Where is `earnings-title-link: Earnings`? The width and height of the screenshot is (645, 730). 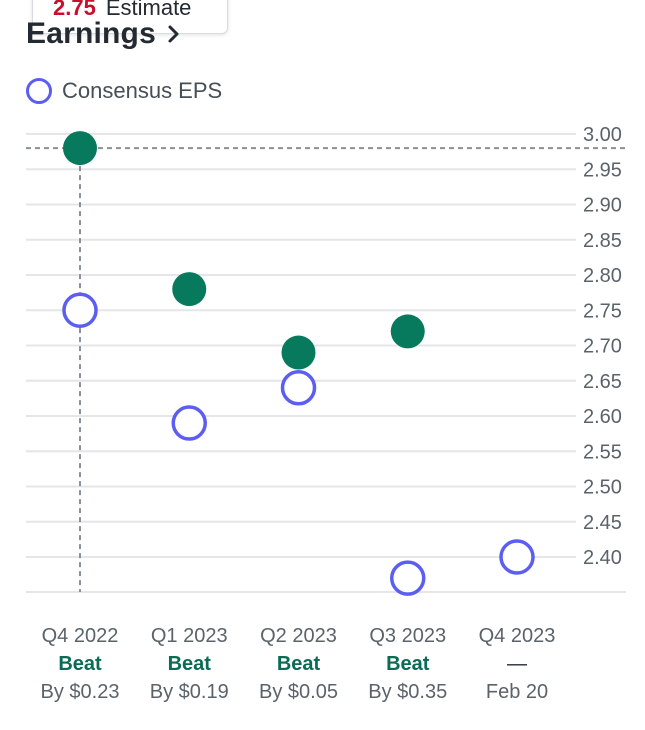 earnings-title-link: Earnings is located at coordinates (104, 34).